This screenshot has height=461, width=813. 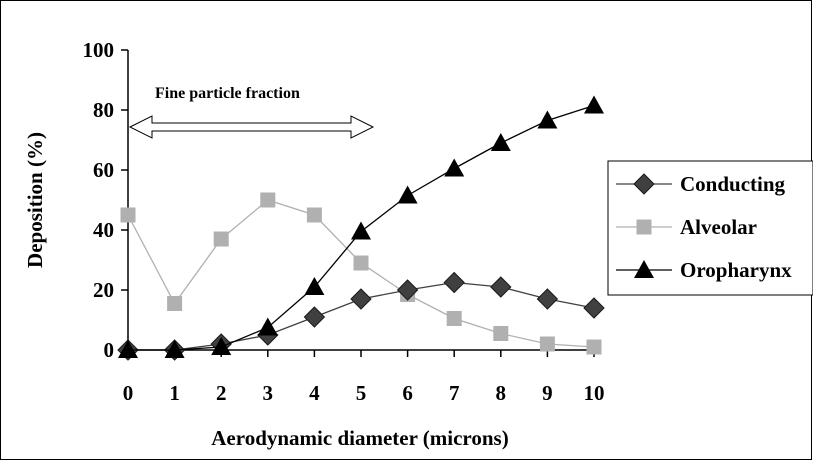 What do you see at coordinates (361, 393) in the screenshot?
I see `x-tick-label: 5` at bounding box center [361, 393].